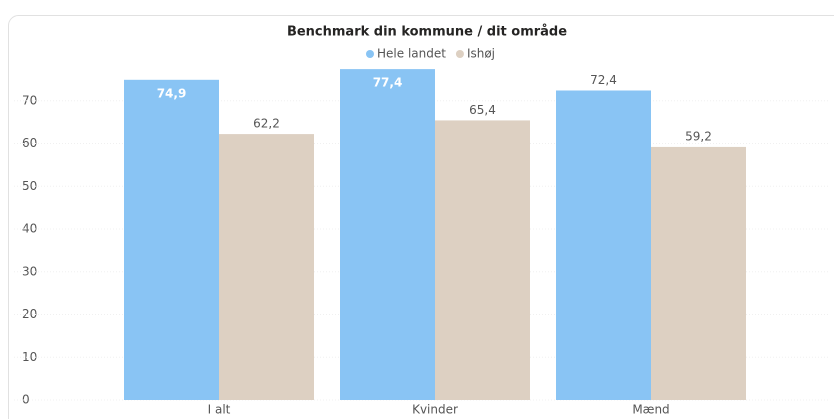 Image resolution: width=834 pixels, height=419 pixels. What do you see at coordinates (427, 32) in the screenshot?
I see `chart-title: Benchmark din kommune / dit område` at bounding box center [427, 32].